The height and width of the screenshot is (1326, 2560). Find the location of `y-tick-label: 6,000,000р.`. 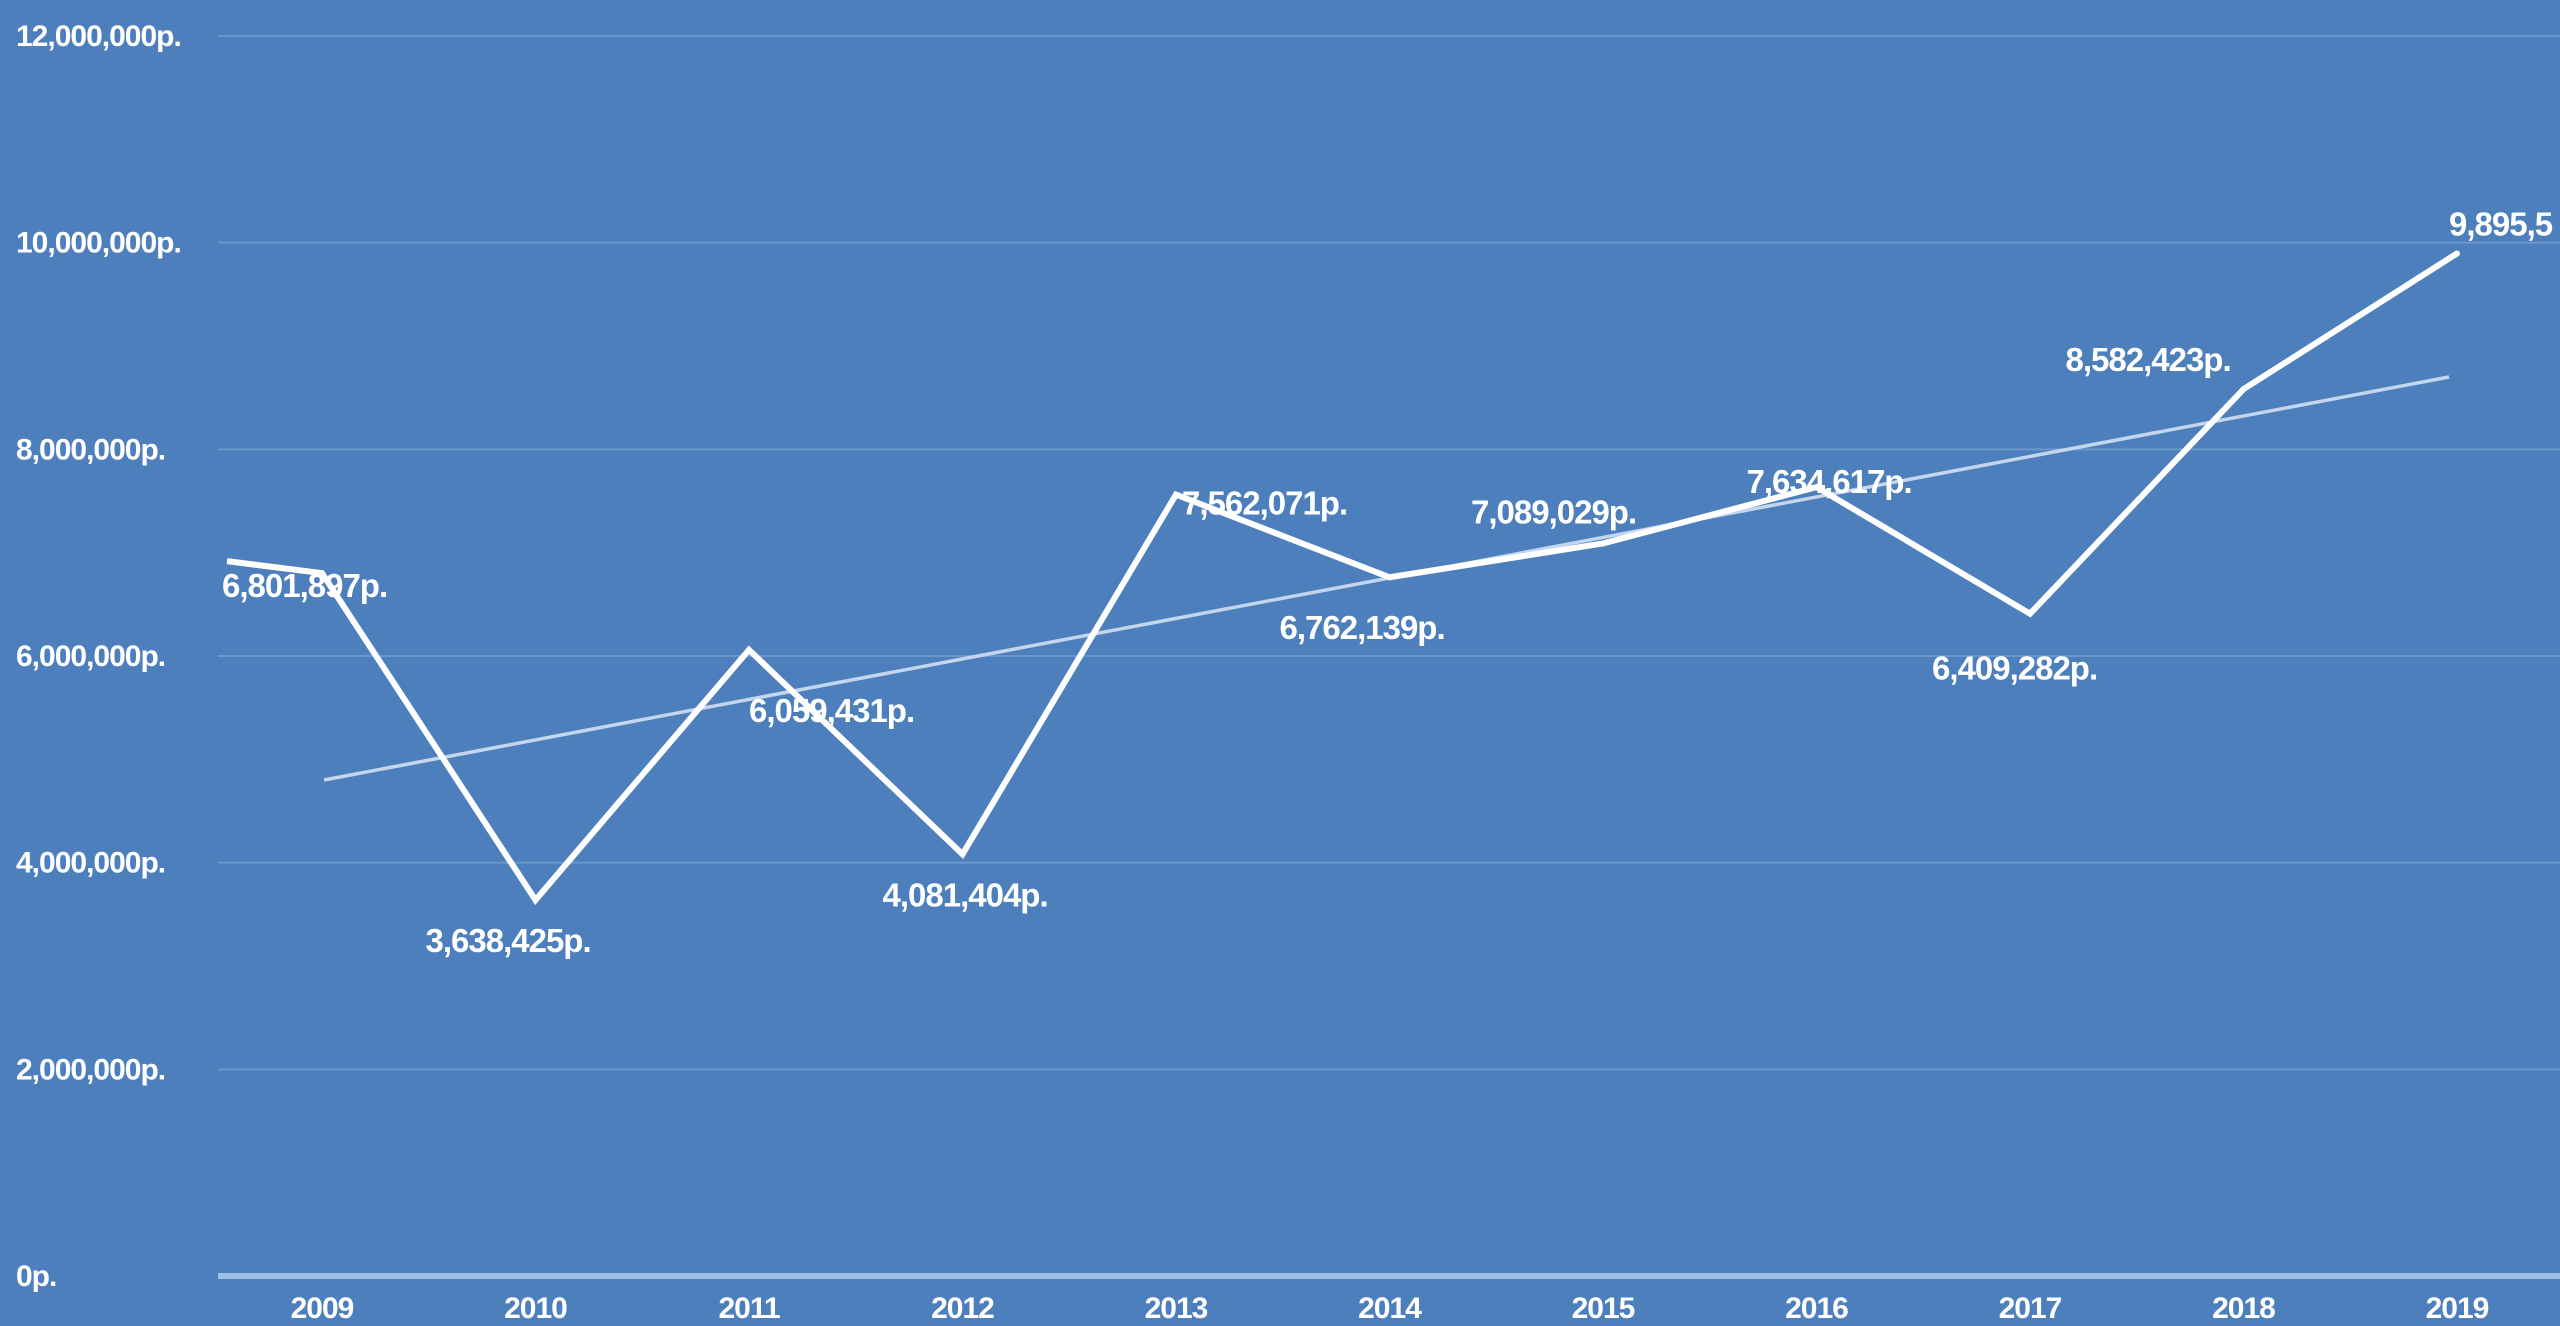

y-tick-label: 6,000,000р. is located at coordinates (90, 656).